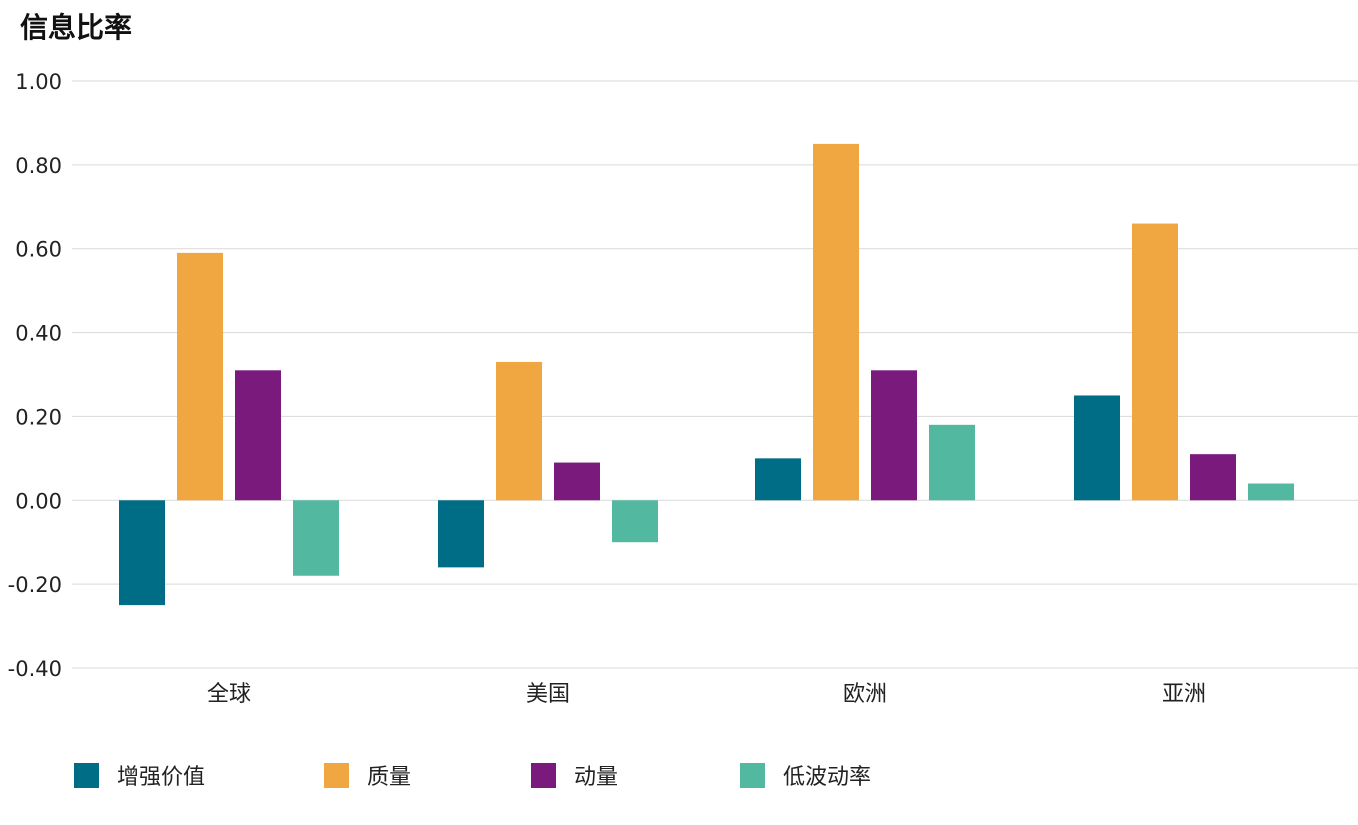 The image size is (1358, 825). Describe the element at coordinates (472, 776) in the screenshot. I see `legend: 增强价值 质量 动量 低波动率` at that location.